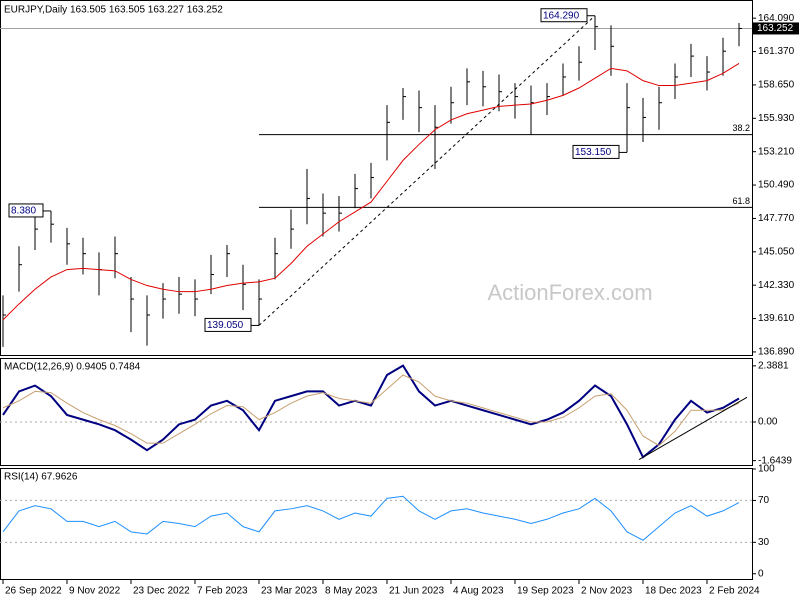  I want to click on annotation-label: 153.150, so click(593, 152).